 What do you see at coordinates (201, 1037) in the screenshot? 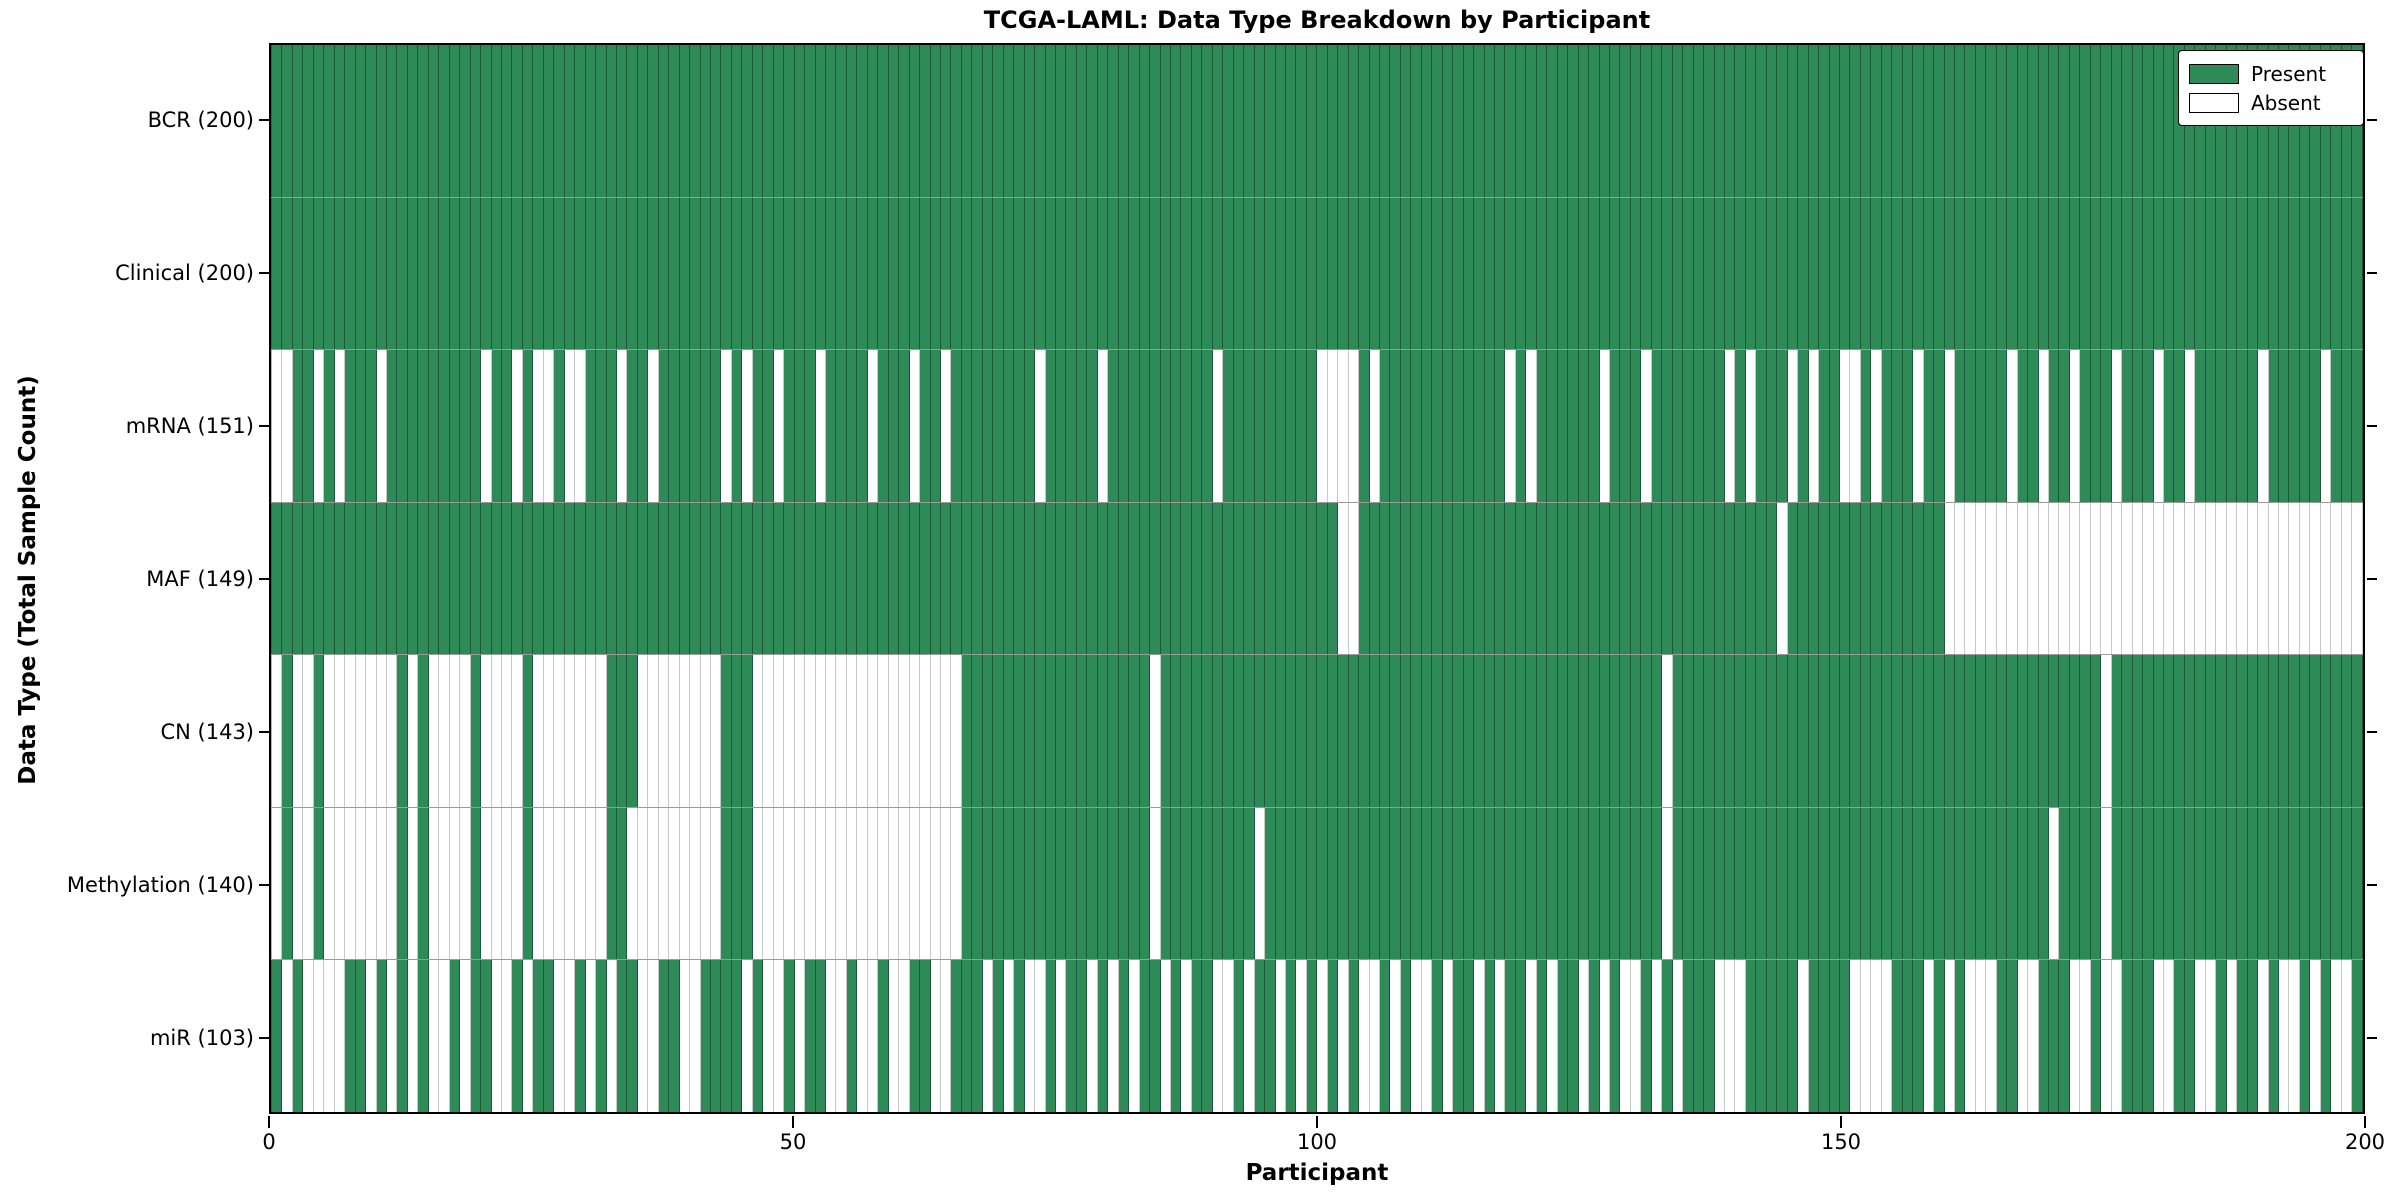
I see `row-label-miR: miR (103)` at bounding box center [201, 1037].